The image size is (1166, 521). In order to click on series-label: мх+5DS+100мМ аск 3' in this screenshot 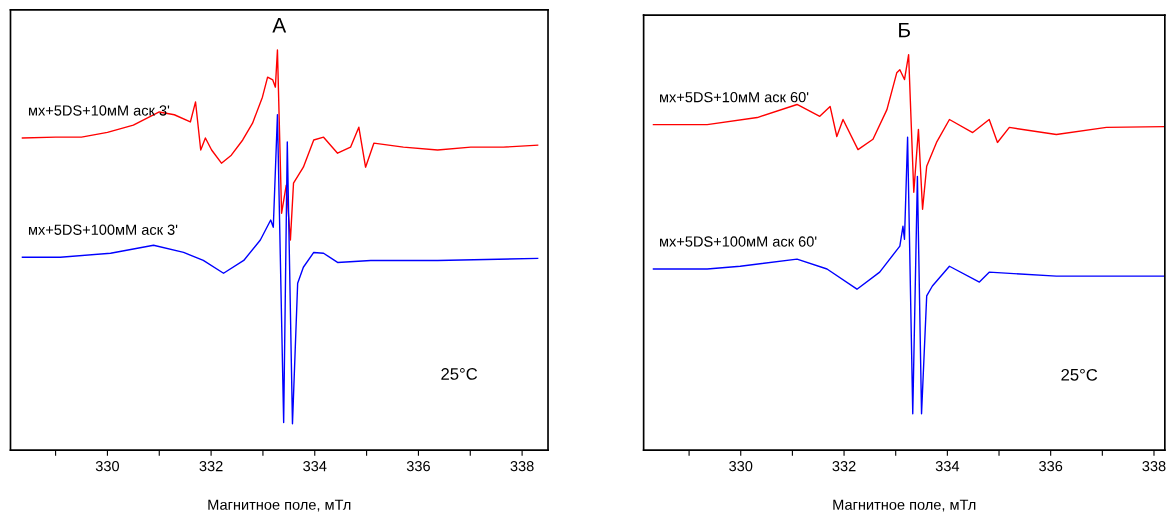, I will do `click(103, 229)`.